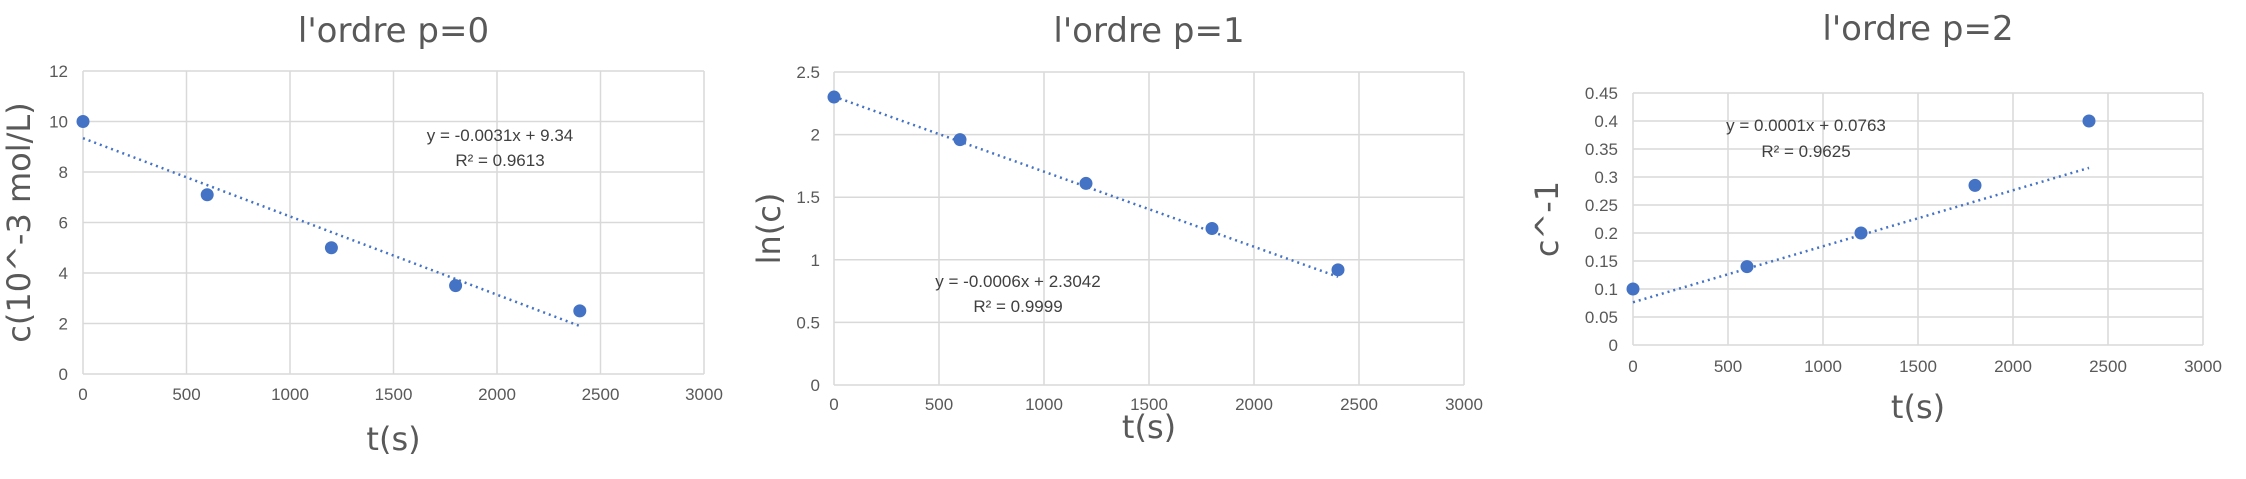  Describe the element at coordinates (1917, 29) in the screenshot. I see `chart-title: l'ordre p=2` at that location.